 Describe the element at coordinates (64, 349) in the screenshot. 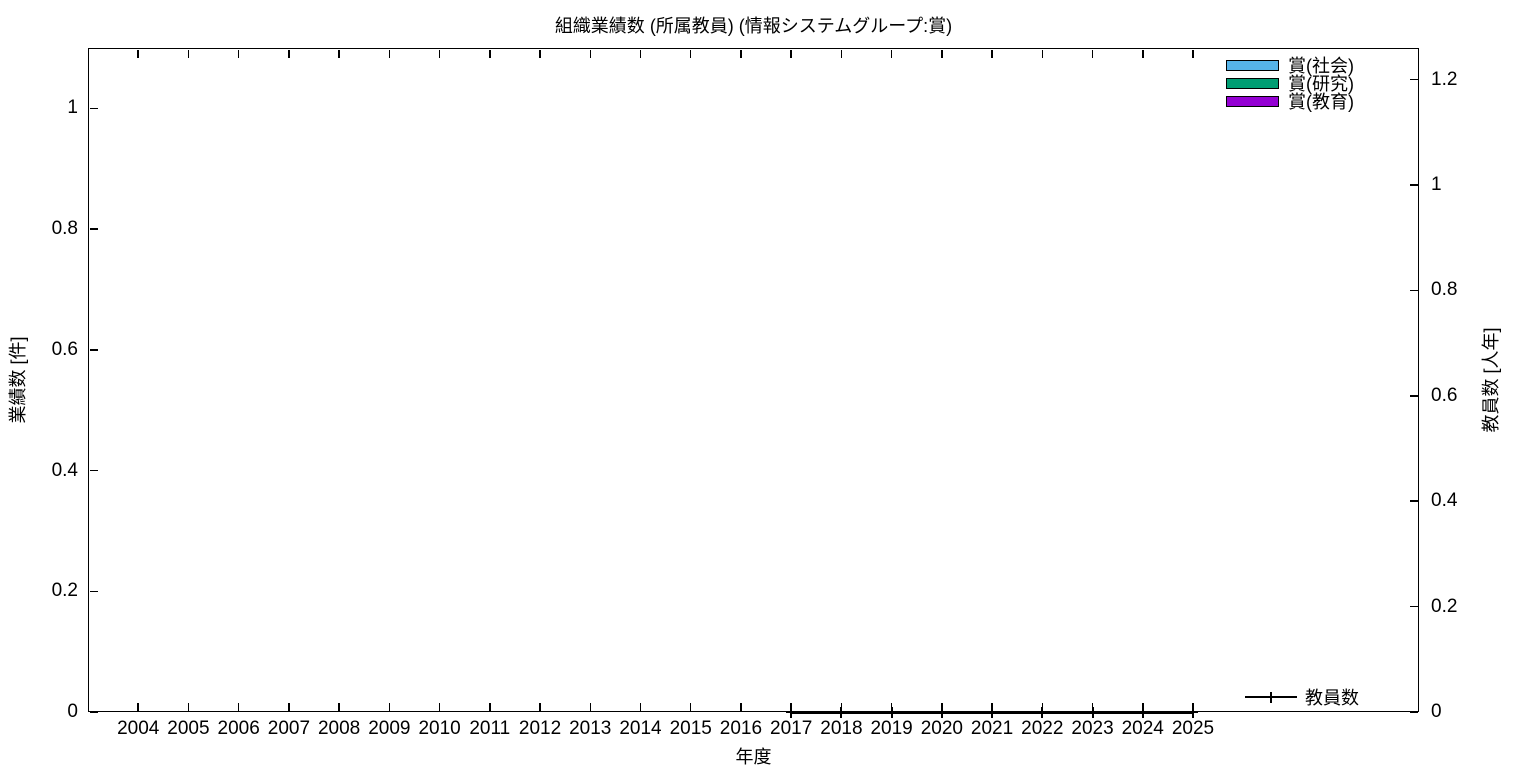

I see `y-tick-label: 0.6` at that location.